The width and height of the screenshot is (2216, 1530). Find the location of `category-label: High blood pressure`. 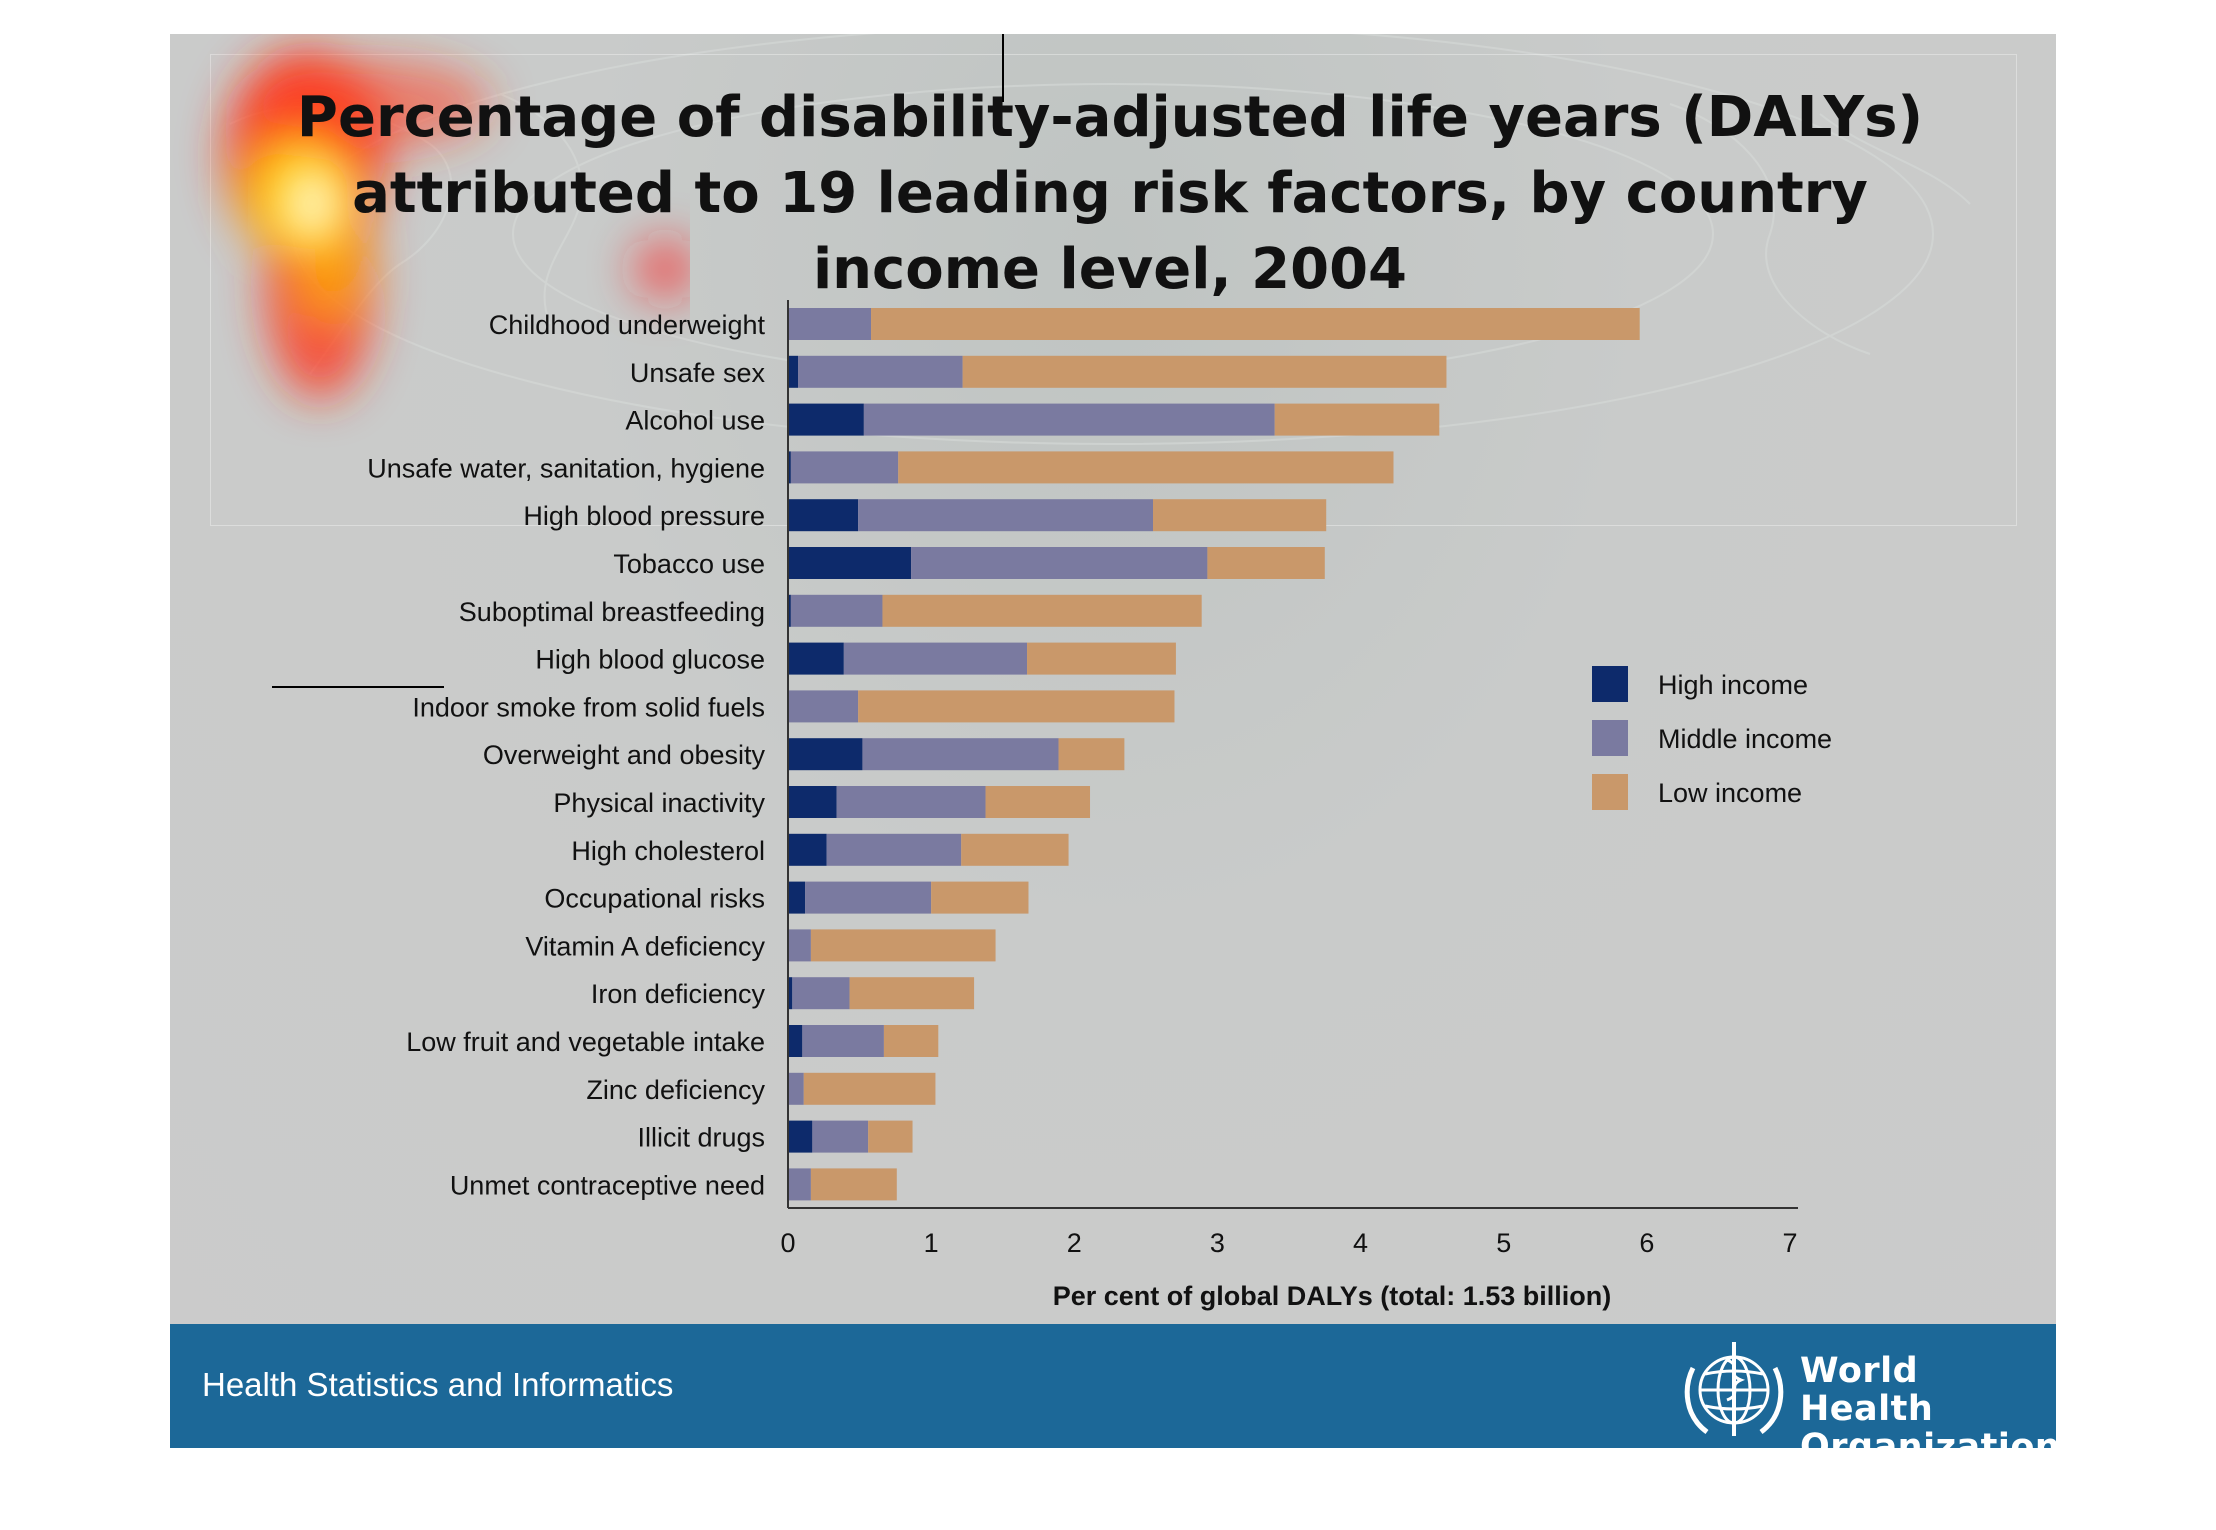

category-label: High blood pressure is located at coordinates (644, 516).